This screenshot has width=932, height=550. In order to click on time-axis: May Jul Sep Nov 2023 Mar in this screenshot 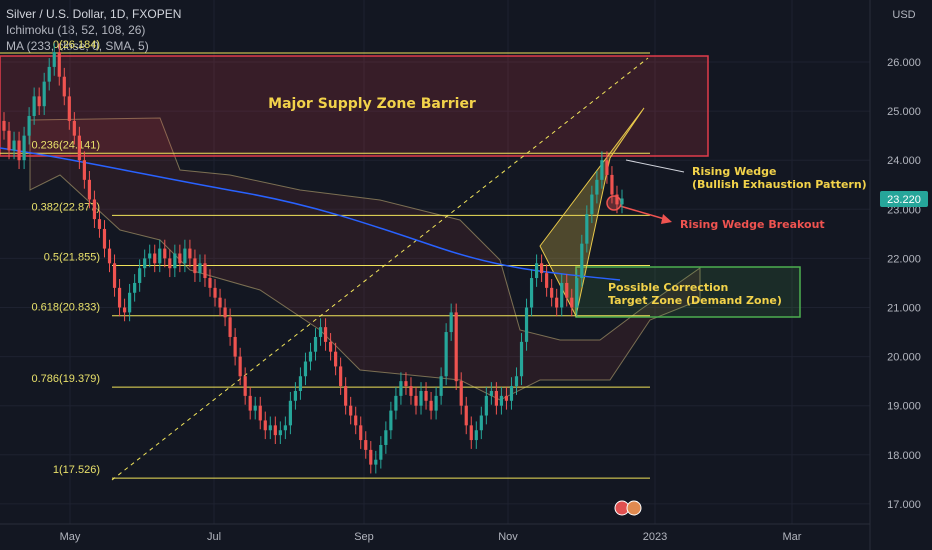, I will do `click(431, 537)`.